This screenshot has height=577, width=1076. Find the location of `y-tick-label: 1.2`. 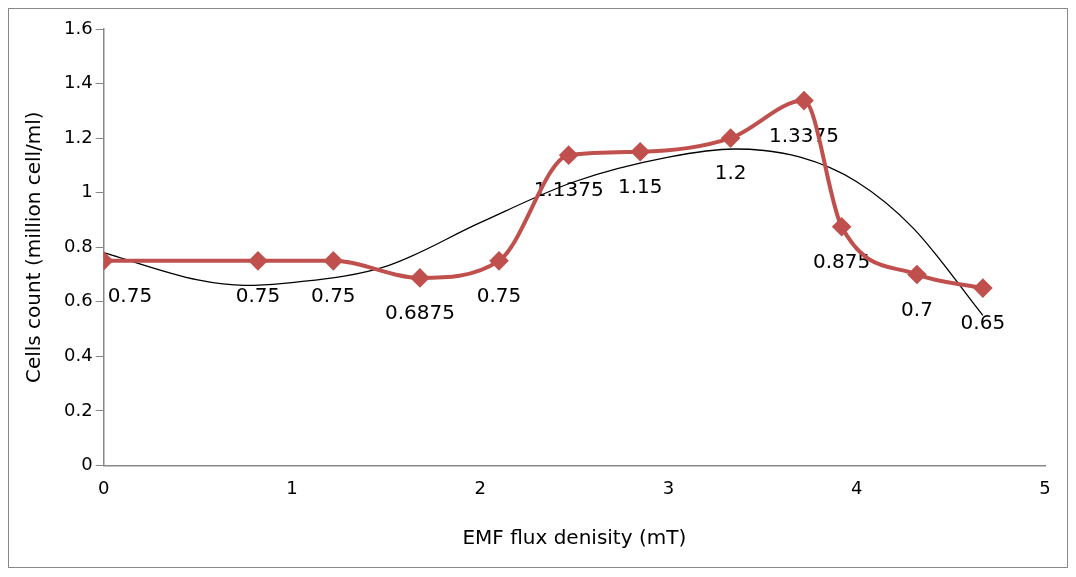

y-tick-label: 1.2 is located at coordinates (78, 136).